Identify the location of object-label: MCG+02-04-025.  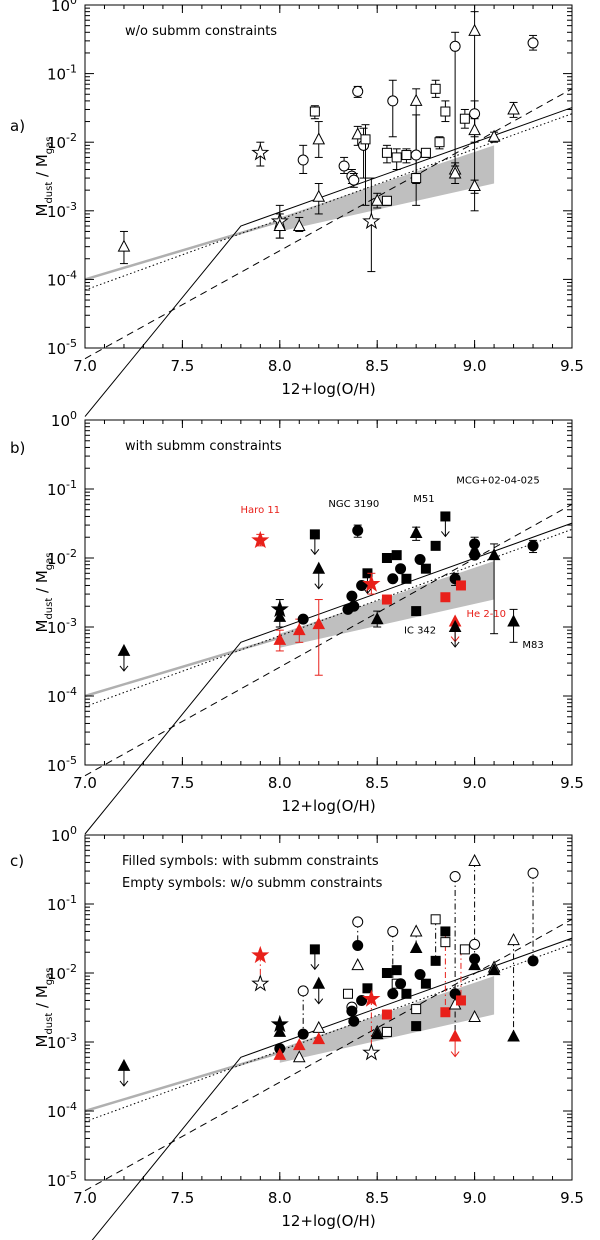
(498, 481).